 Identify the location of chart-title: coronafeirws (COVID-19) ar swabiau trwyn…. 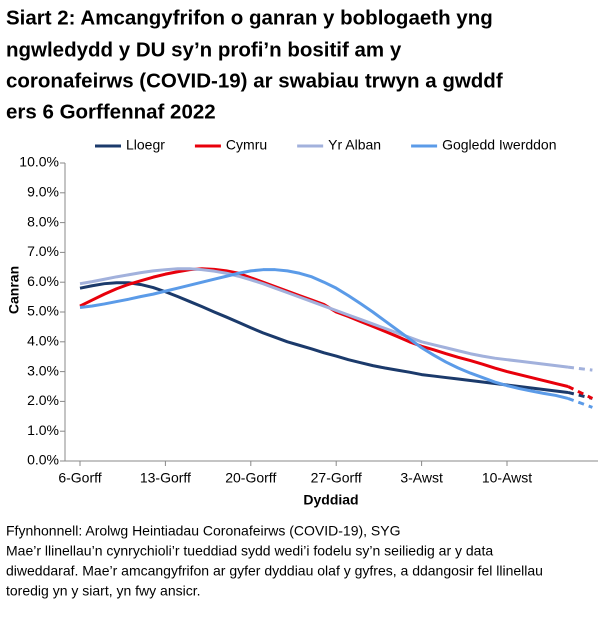
(254, 80).